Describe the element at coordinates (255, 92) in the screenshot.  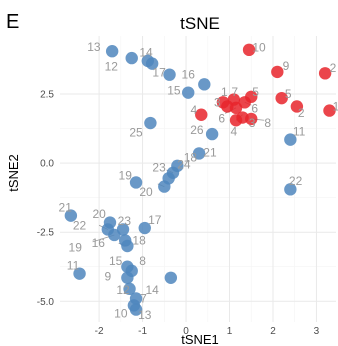
I see `point-label: 5` at that location.